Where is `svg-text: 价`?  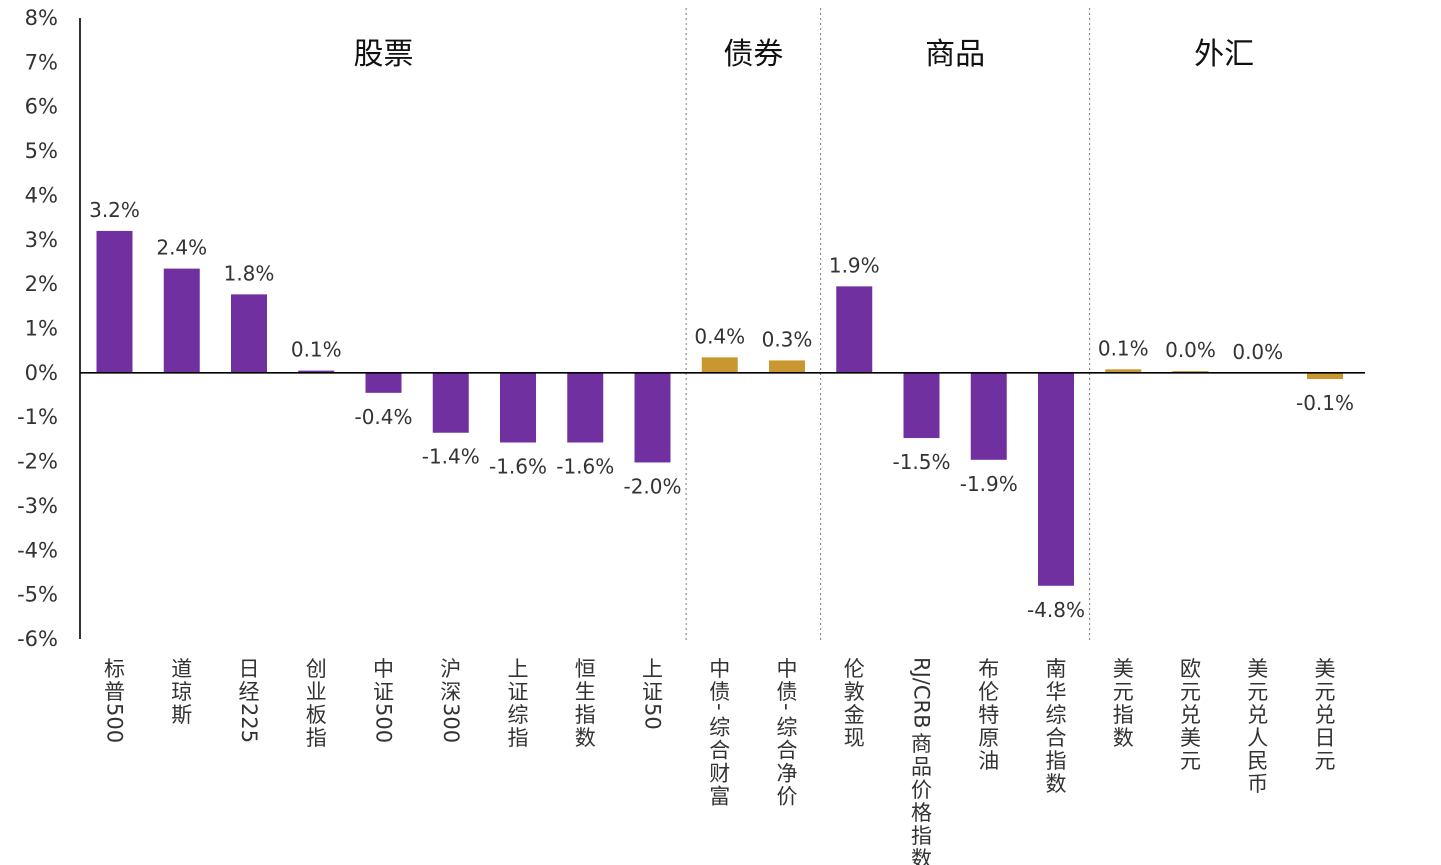
svg-text: 价 is located at coordinates (787, 797).